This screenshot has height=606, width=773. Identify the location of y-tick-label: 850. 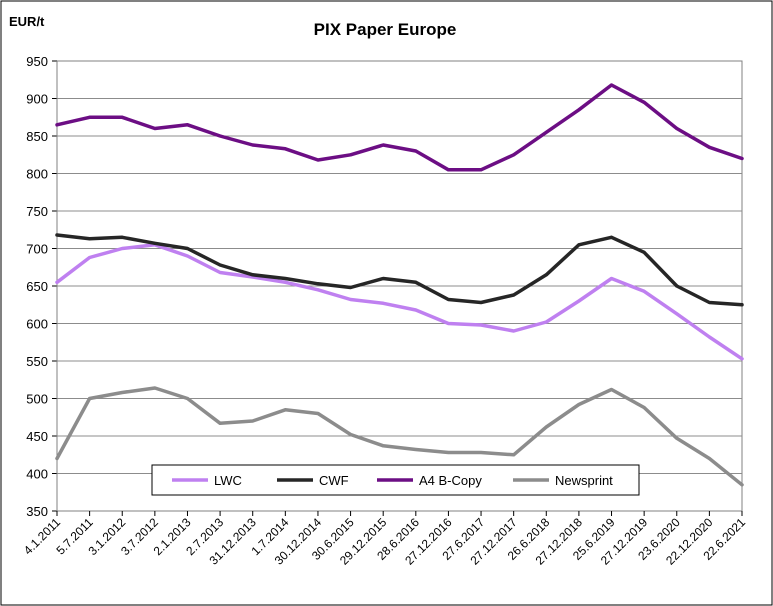
(37, 136).